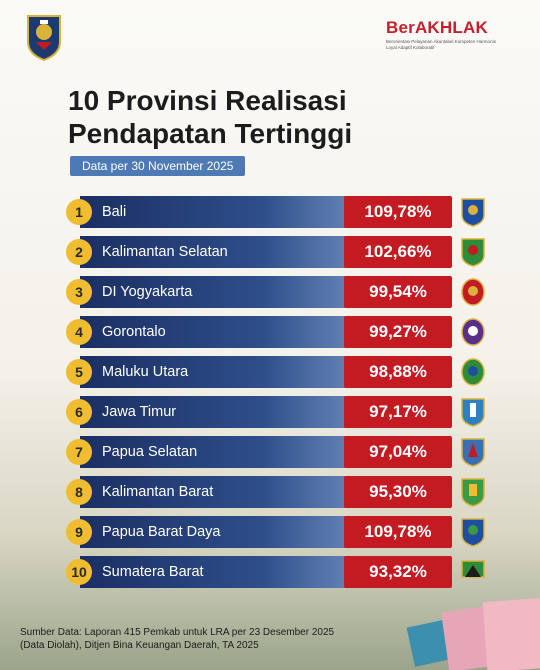 This screenshot has width=540, height=670. Describe the element at coordinates (398, 492) in the screenshot. I see `realization-value: 95,30%` at that location.